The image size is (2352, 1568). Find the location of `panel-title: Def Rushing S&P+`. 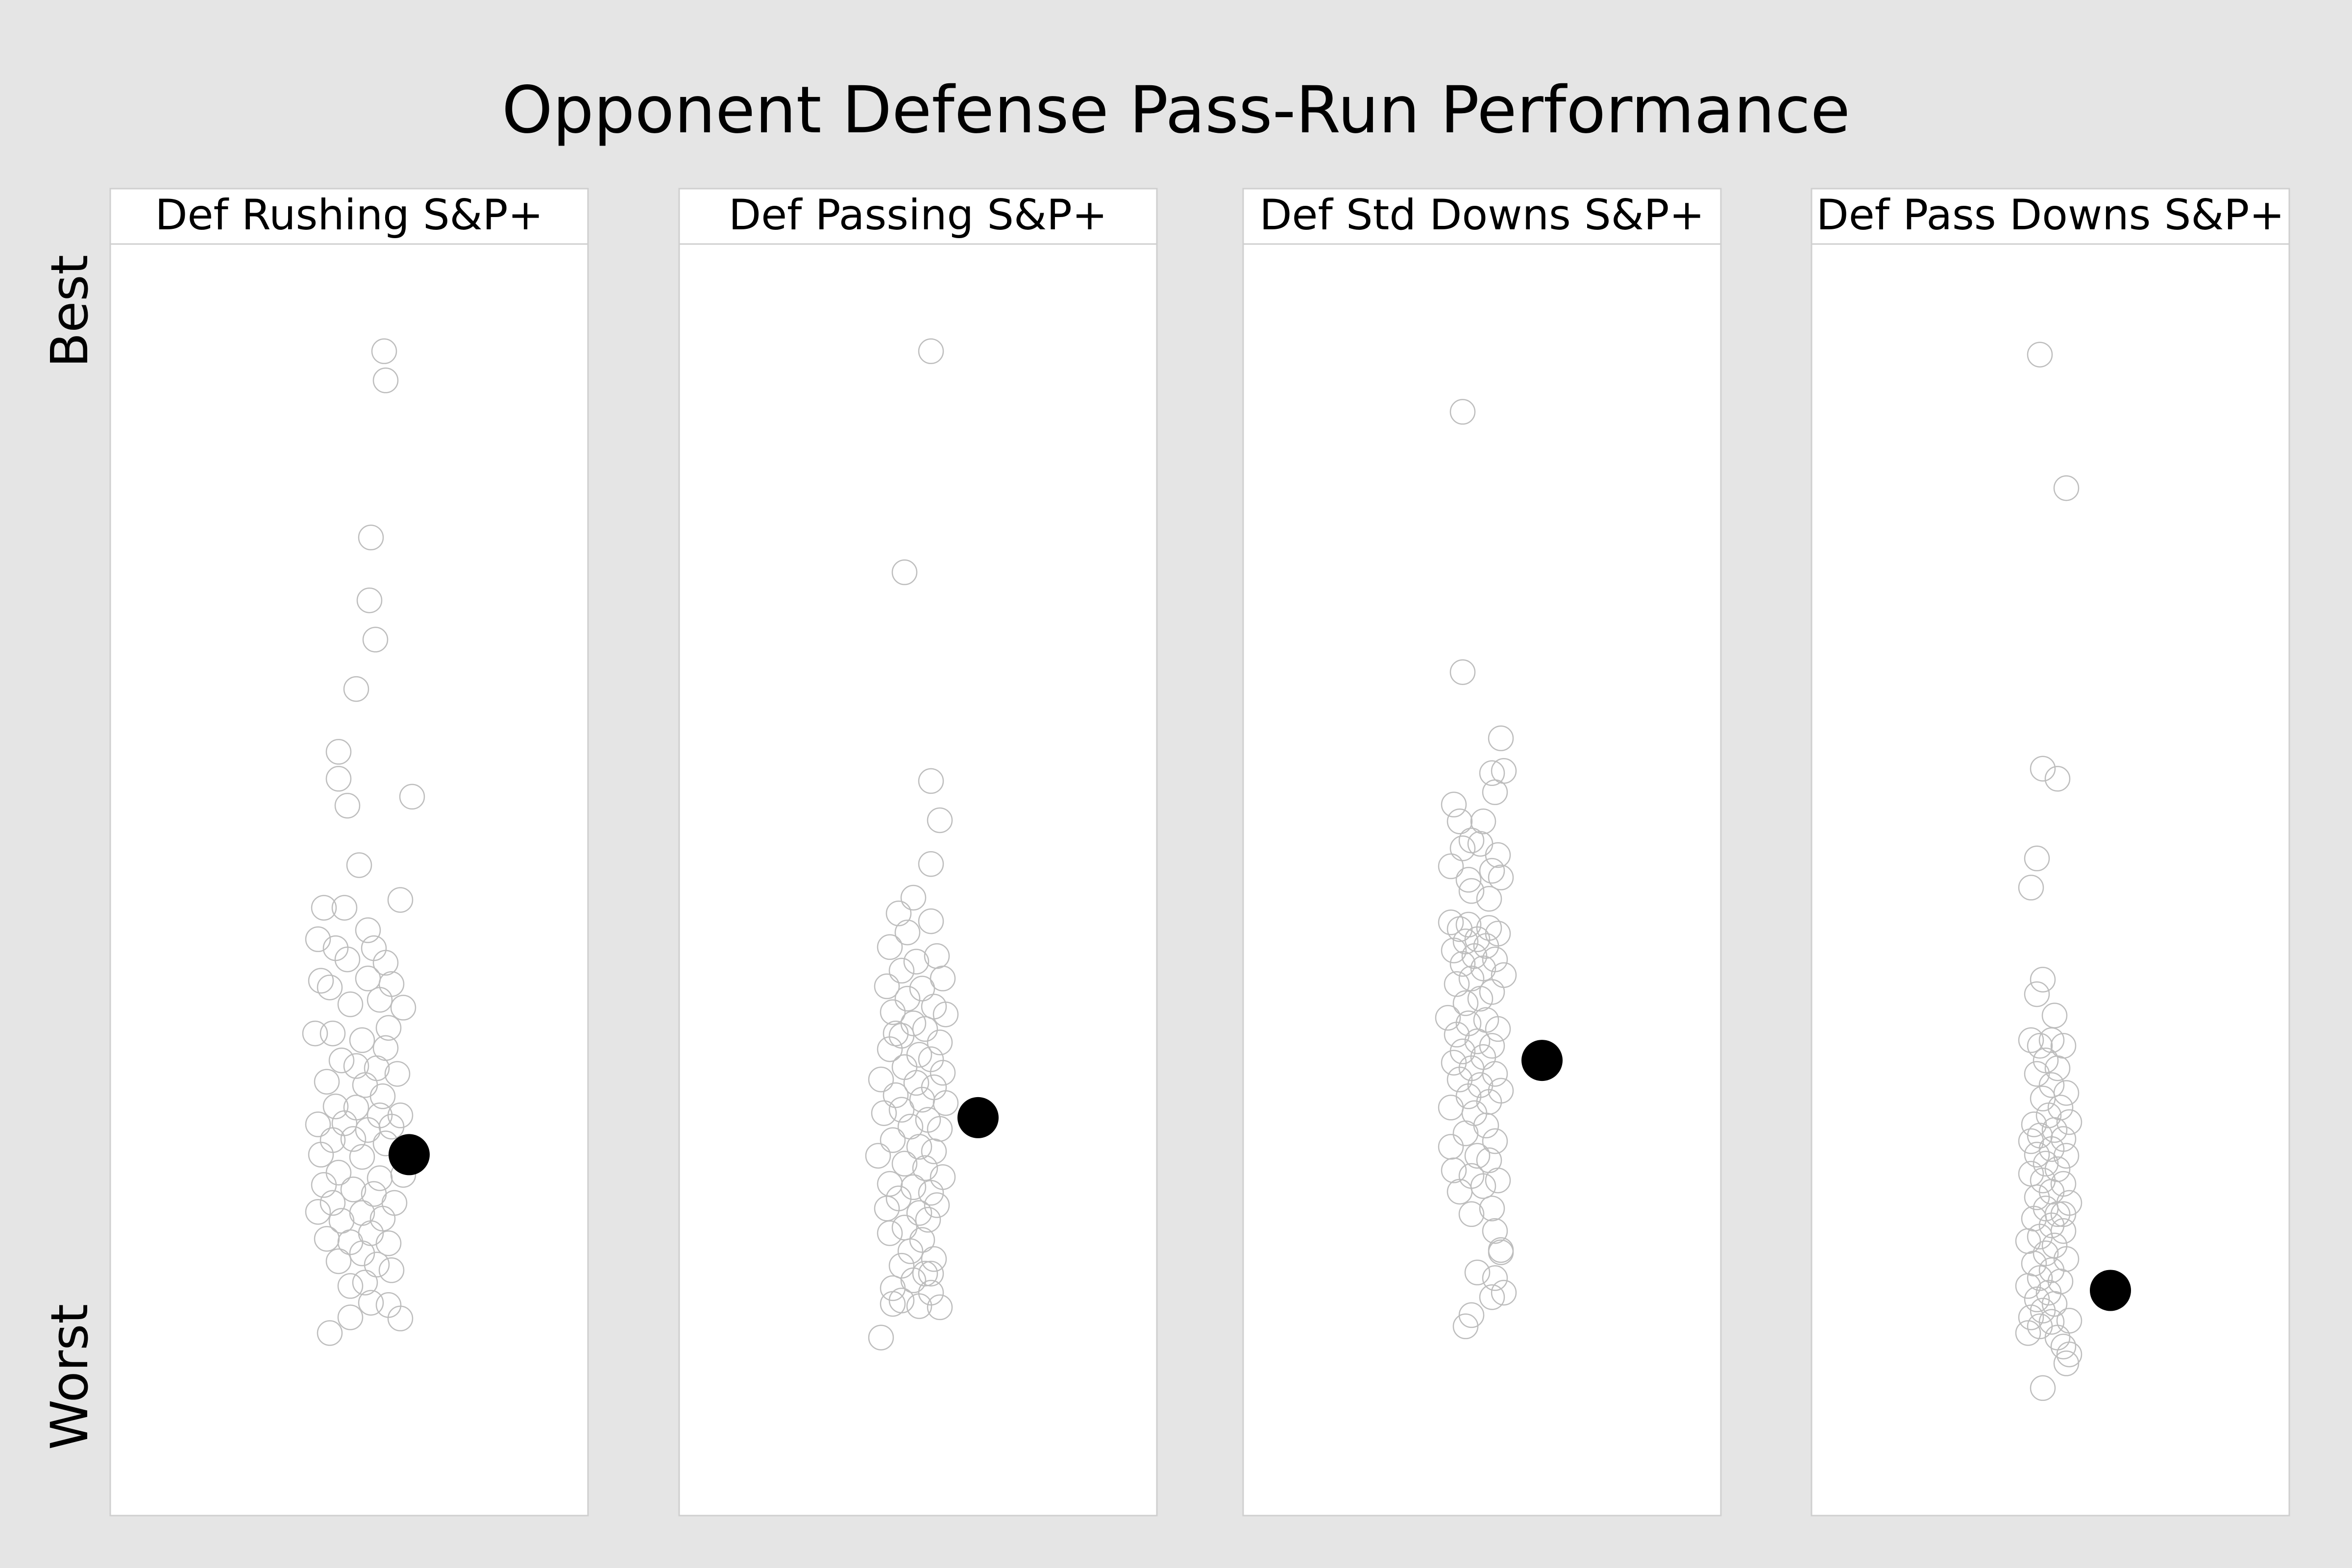

panel-title: Def Rushing S&P+ is located at coordinates (349, 215).